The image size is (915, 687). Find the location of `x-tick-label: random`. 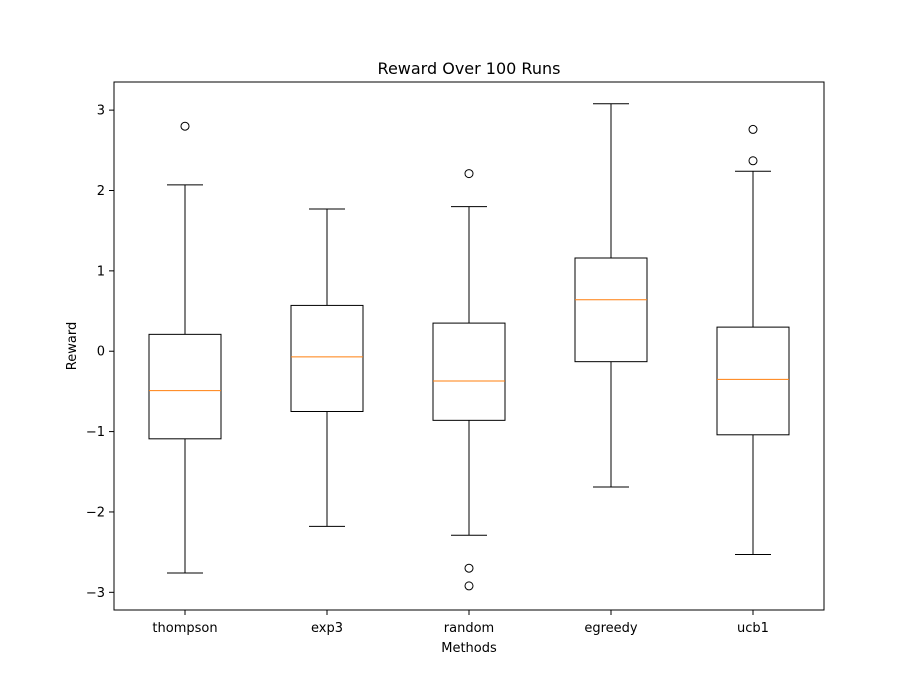

x-tick-label: random is located at coordinates (469, 628).